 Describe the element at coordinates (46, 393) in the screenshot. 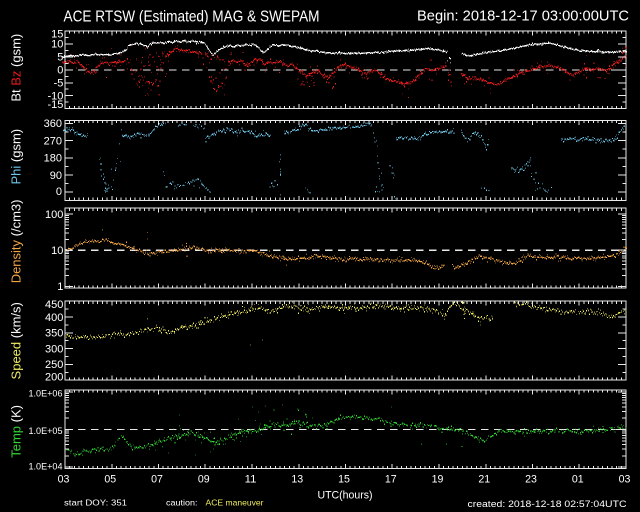

I see `svg-text: 1.0E+06` at that location.